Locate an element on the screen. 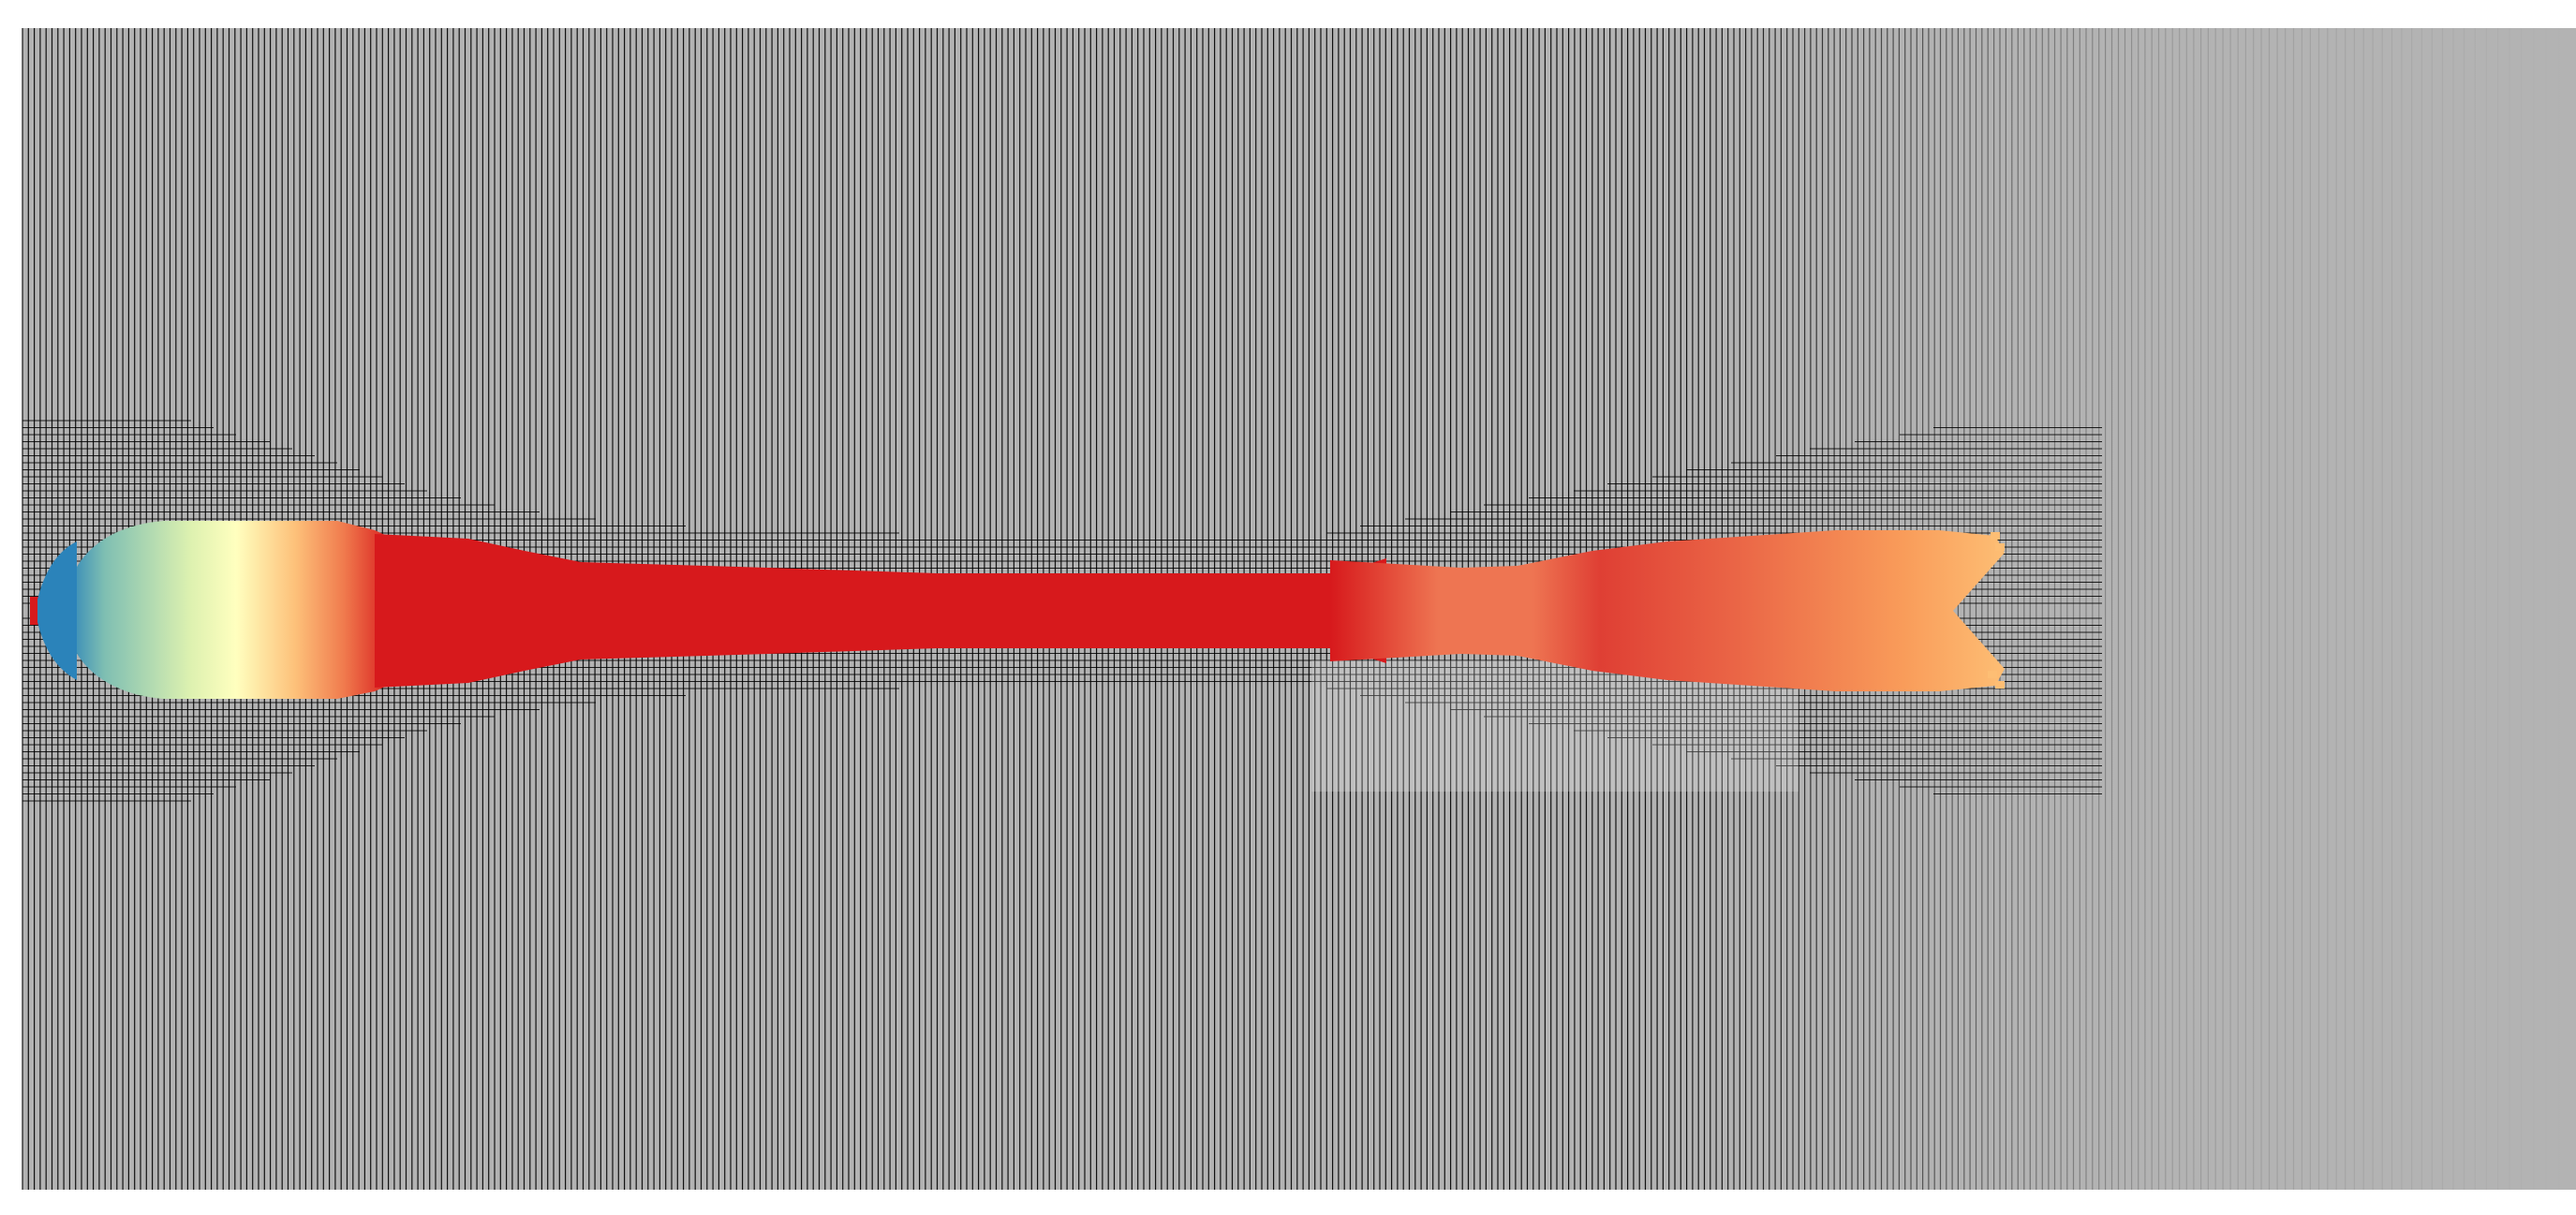 This screenshot has width=2576, height=1215. jet-nose is located at coordinates (57, 610).